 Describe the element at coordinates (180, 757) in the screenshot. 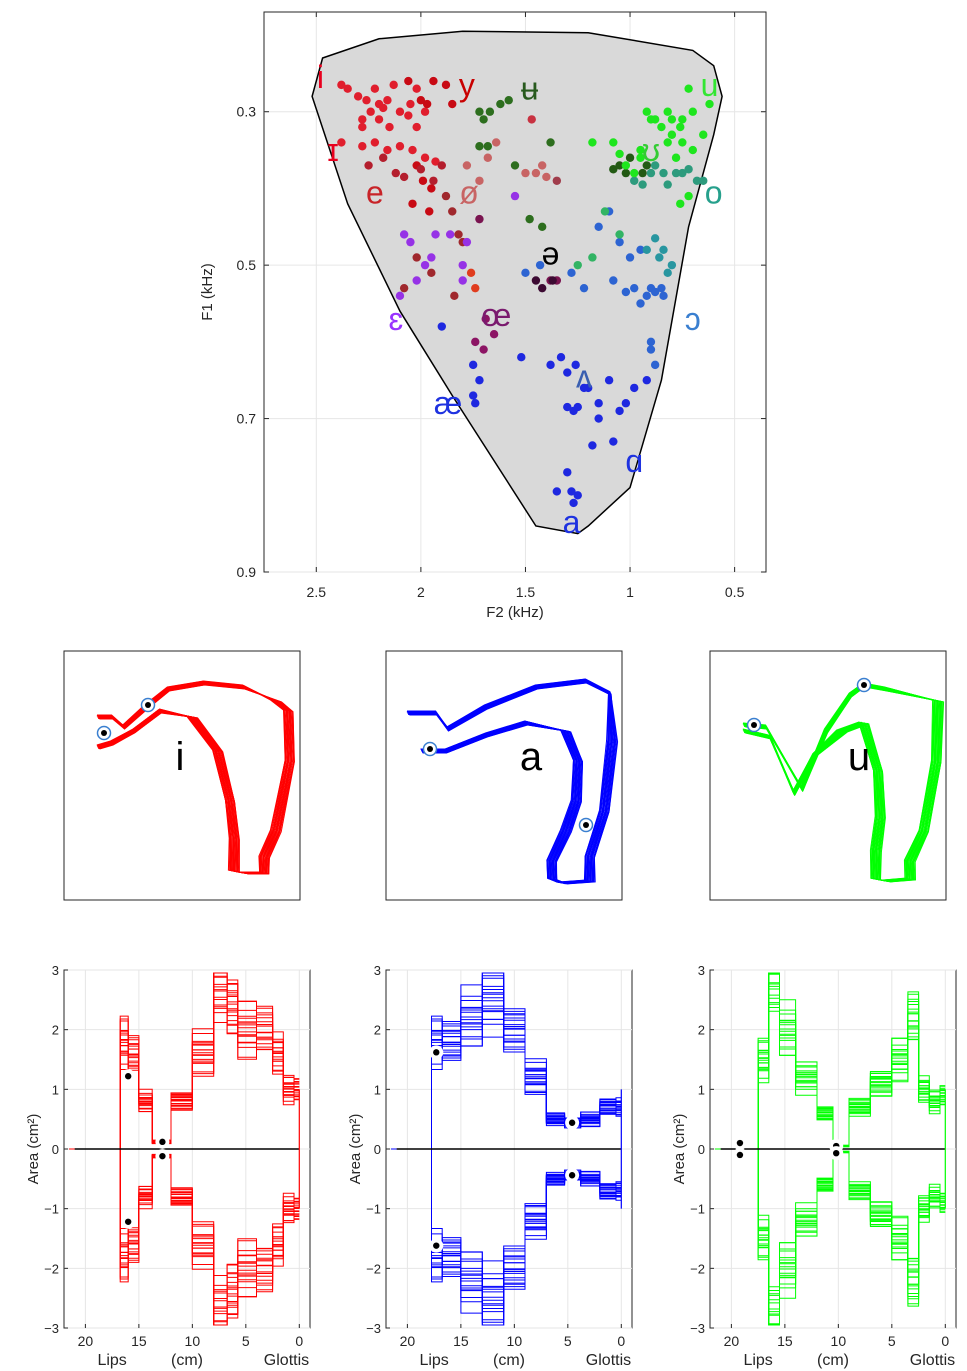

I see `vowel-label: i` at that location.